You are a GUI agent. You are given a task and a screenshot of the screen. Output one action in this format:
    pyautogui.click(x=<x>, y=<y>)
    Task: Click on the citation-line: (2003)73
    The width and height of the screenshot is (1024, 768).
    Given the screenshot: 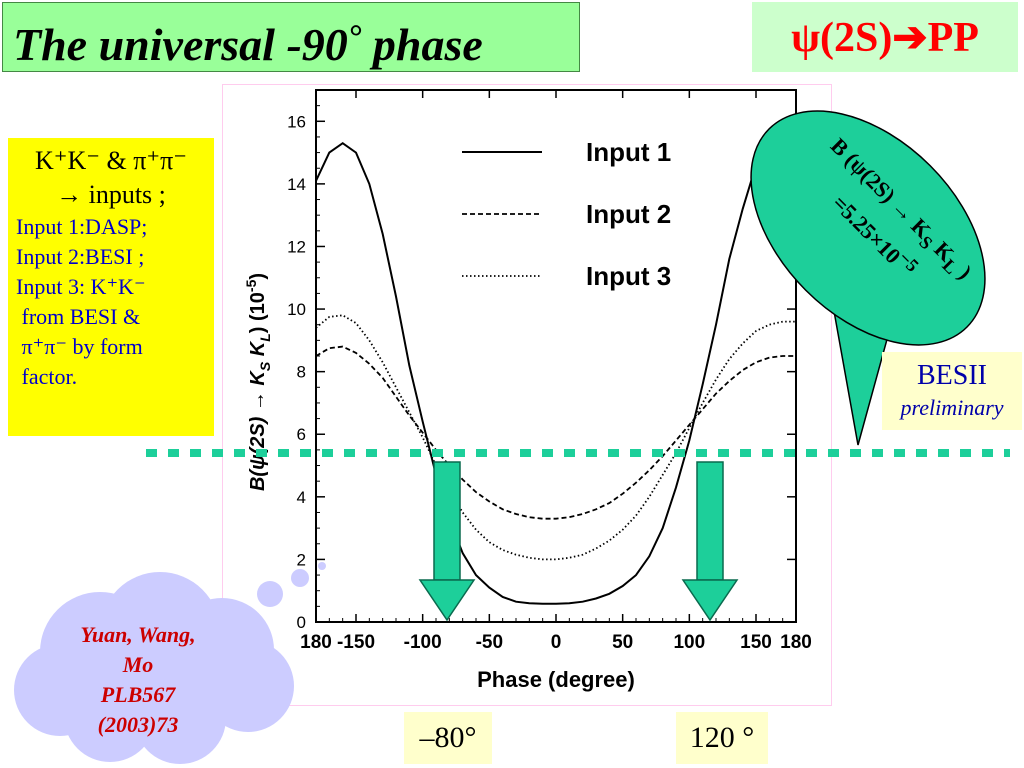 What is the action you would take?
    pyautogui.click(x=138, y=724)
    